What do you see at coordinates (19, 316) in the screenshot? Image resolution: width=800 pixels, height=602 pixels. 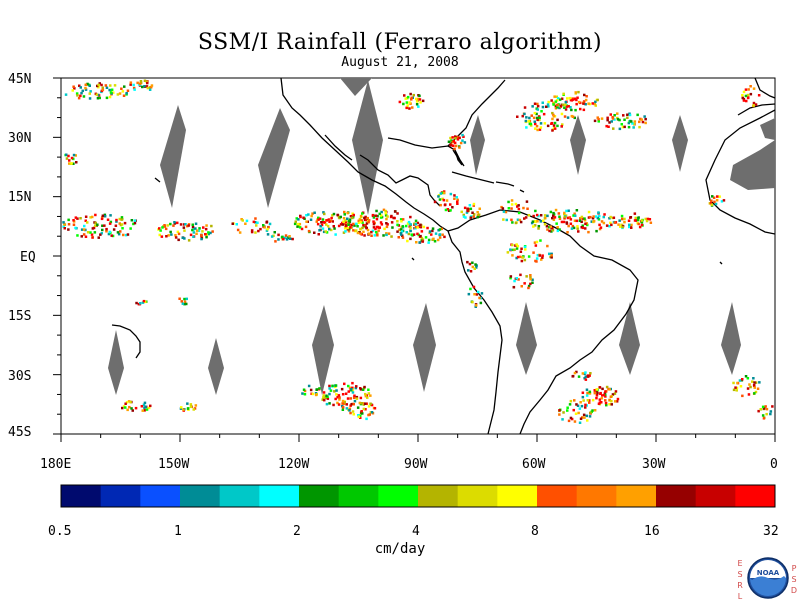 I see `lat-label: 15S` at bounding box center [19, 316].